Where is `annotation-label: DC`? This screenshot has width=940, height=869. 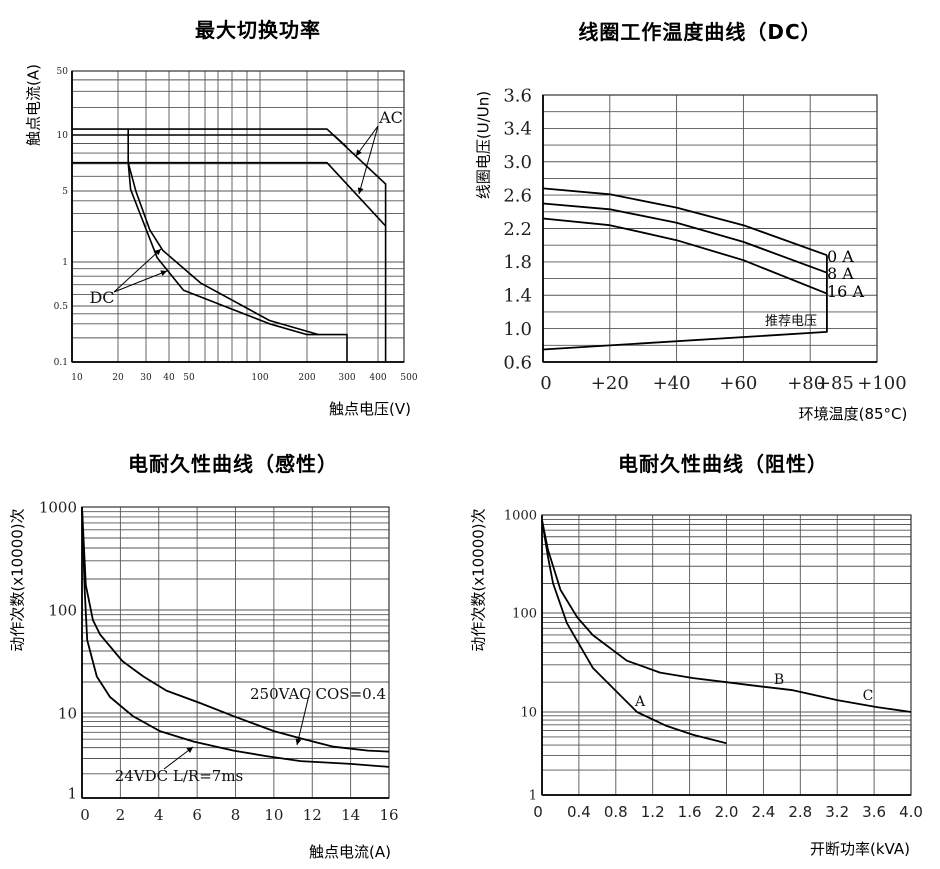 annotation-label: DC is located at coordinates (101, 297).